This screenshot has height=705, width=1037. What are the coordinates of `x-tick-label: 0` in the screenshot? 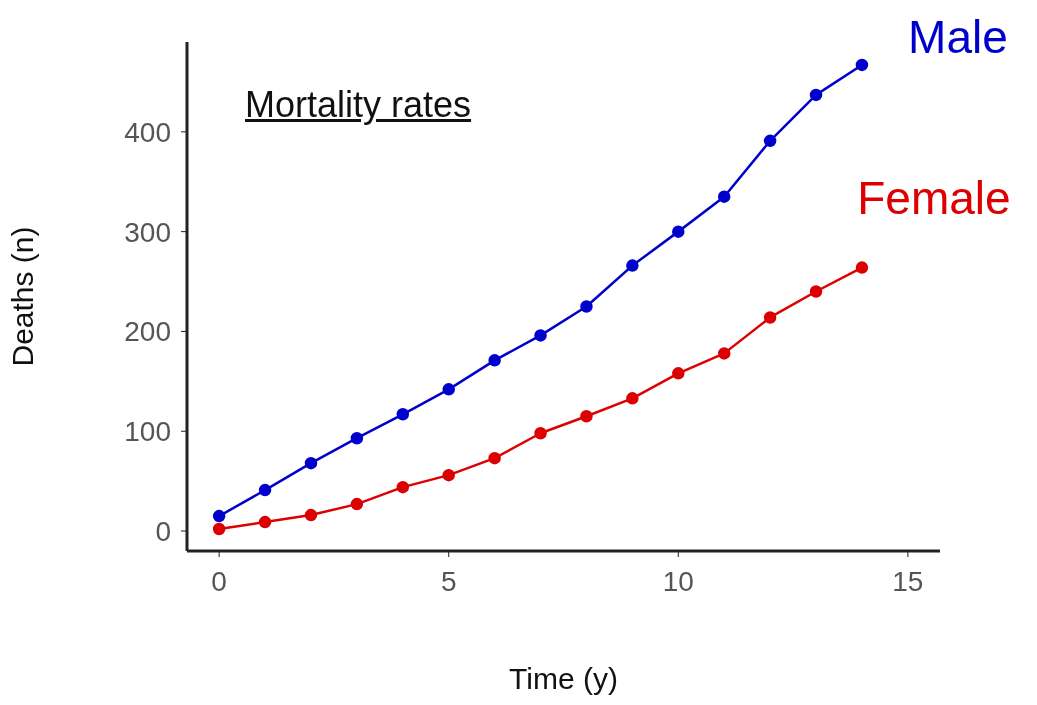 It's located at (219, 581).